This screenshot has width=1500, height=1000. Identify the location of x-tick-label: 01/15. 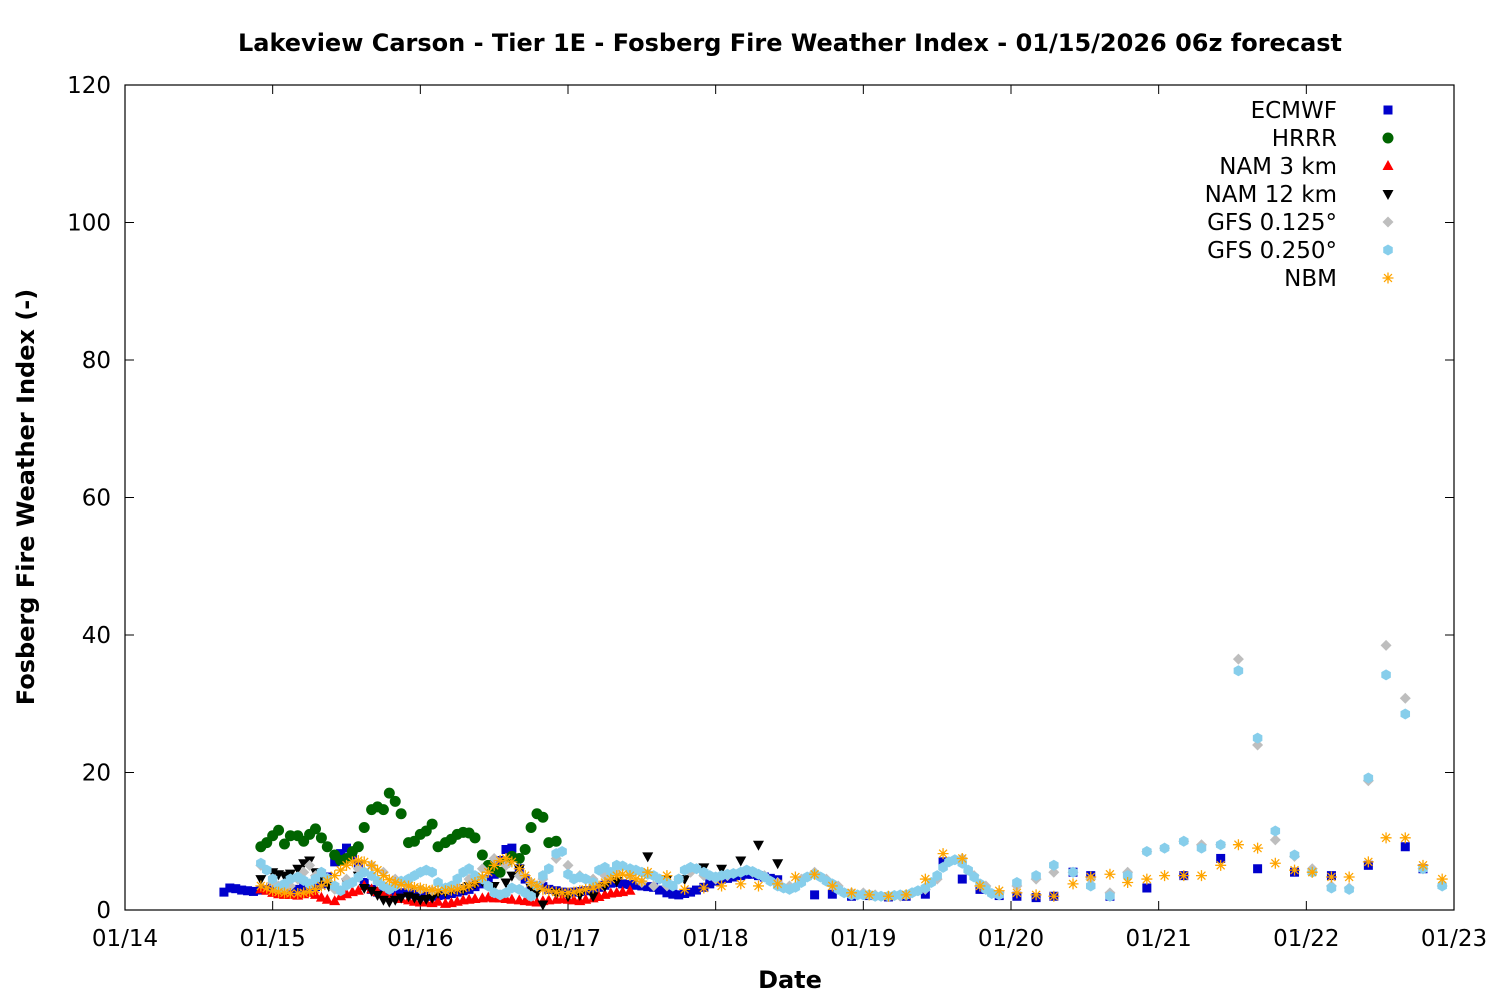
(273, 939).